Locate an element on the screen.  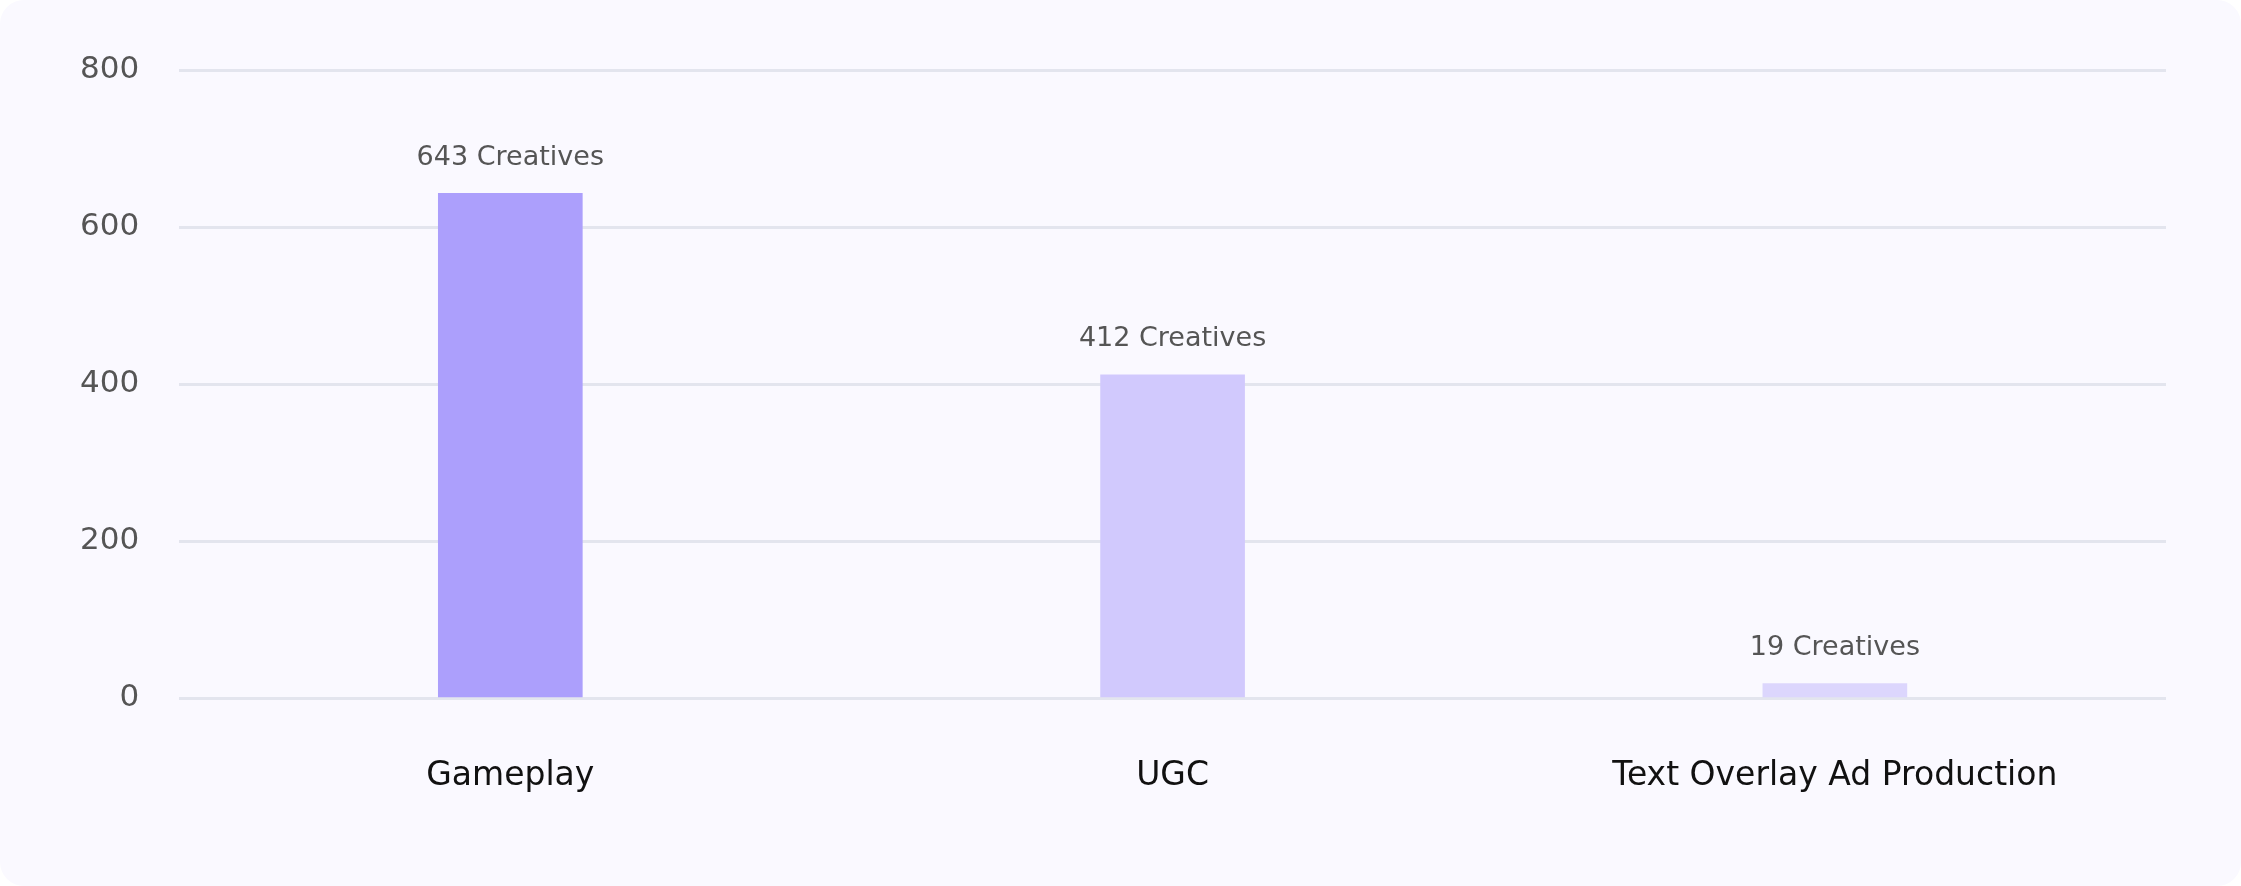
y-tick-label: 0 is located at coordinates (129, 695).